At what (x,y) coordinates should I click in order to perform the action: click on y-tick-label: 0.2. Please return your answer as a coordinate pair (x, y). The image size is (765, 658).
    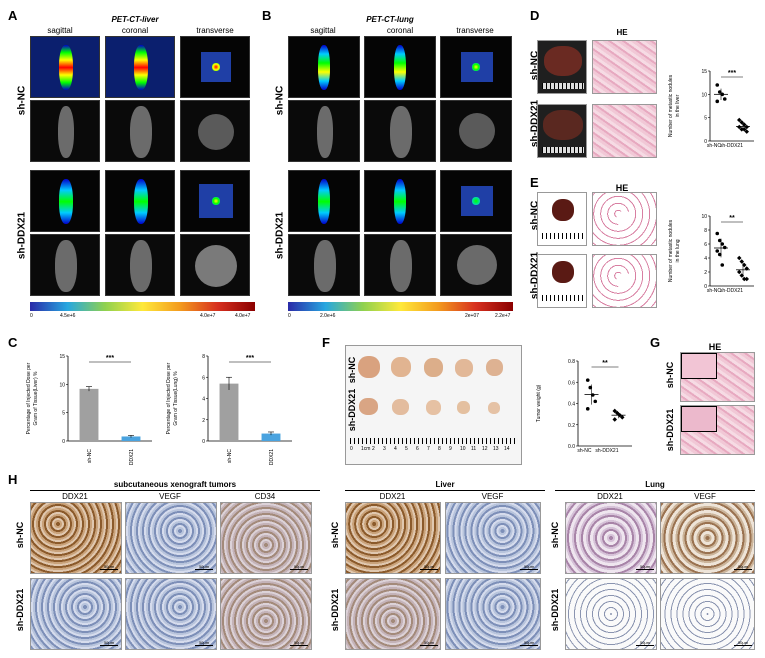
    Looking at the image, I should click on (571, 426).